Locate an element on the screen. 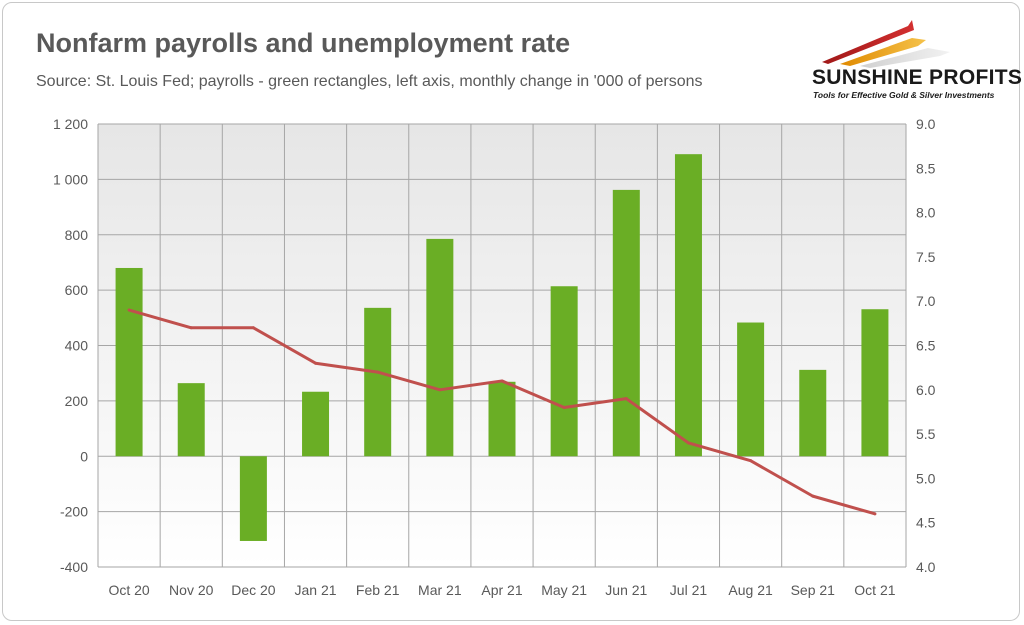 Image resolution: width=1024 pixels, height=625 pixels. right-axis-tick-label: 5.0 is located at coordinates (926, 478).